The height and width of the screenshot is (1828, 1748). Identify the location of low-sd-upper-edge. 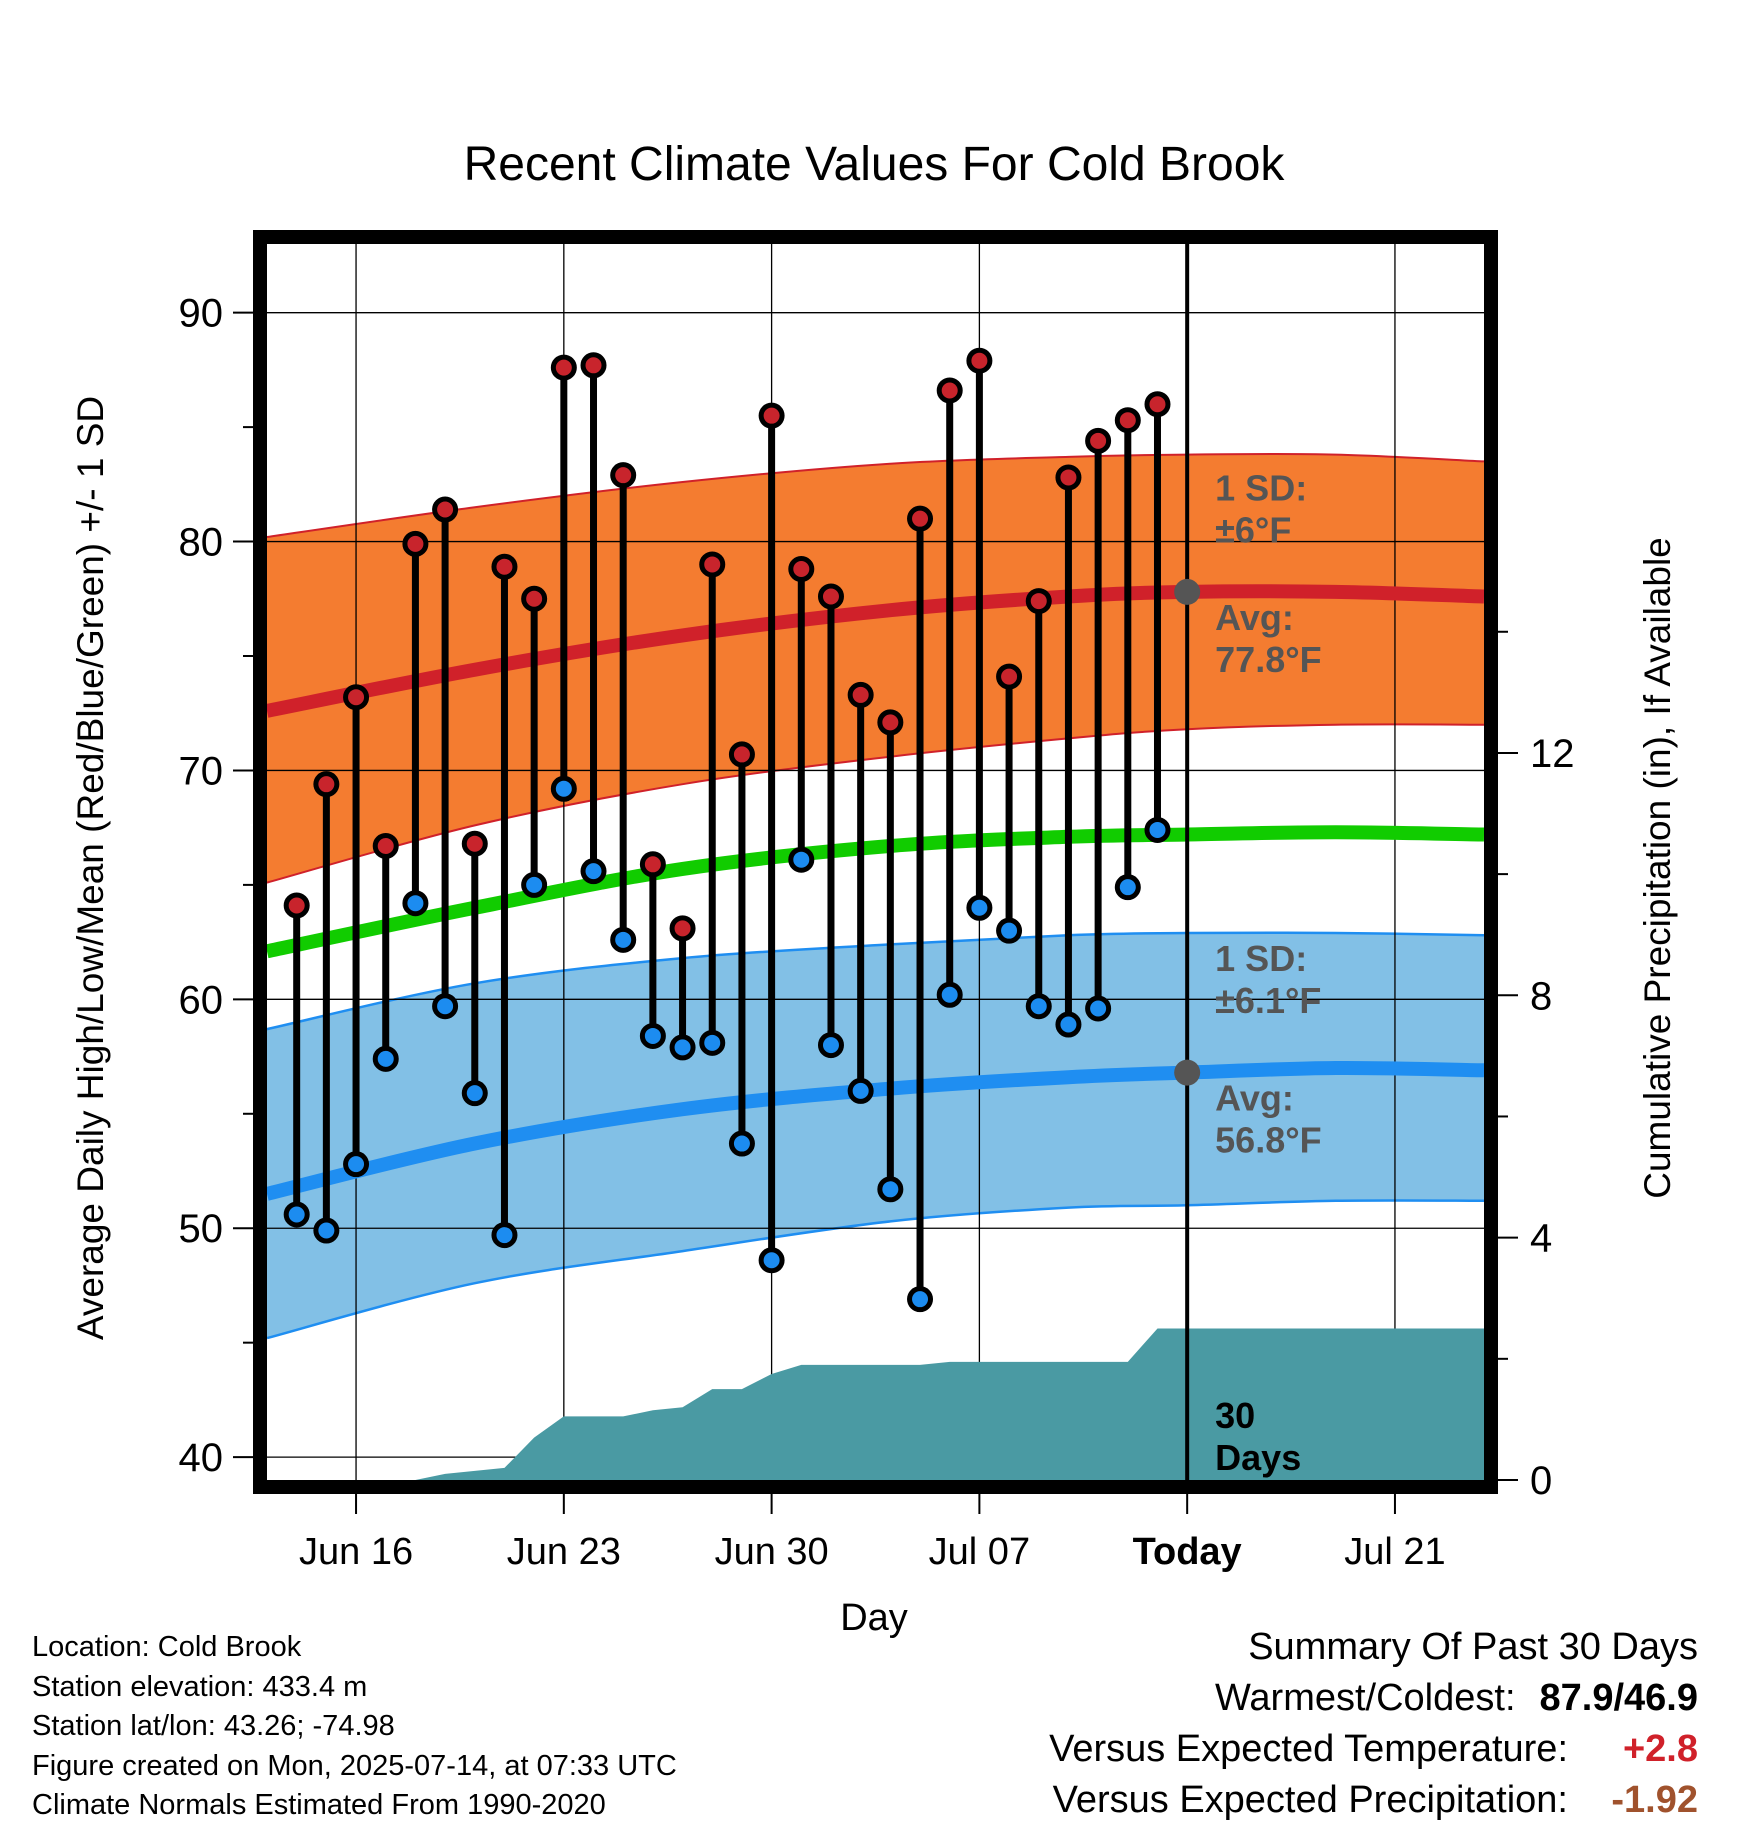
(875, 981).